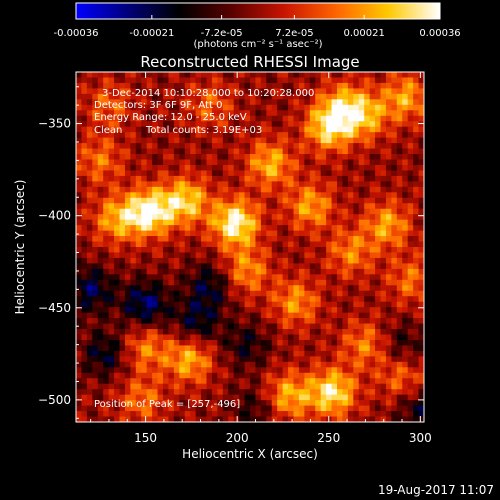 The height and width of the screenshot is (500, 500). What do you see at coordinates (145, 438) in the screenshot?
I see `x-tick-label: 150` at bounding box center [145, 438].